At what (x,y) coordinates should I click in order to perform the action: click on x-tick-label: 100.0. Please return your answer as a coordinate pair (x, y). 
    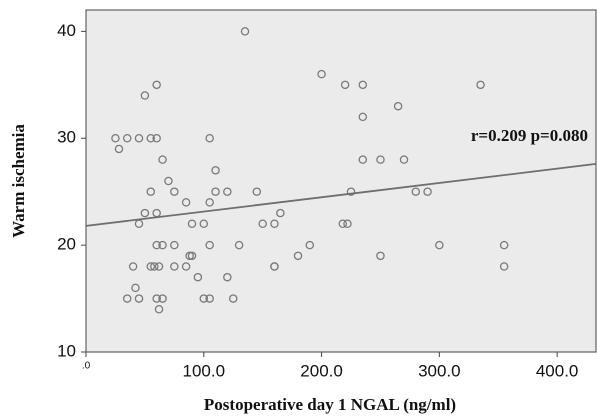
    Looking at the image, I should click on (204, 370).